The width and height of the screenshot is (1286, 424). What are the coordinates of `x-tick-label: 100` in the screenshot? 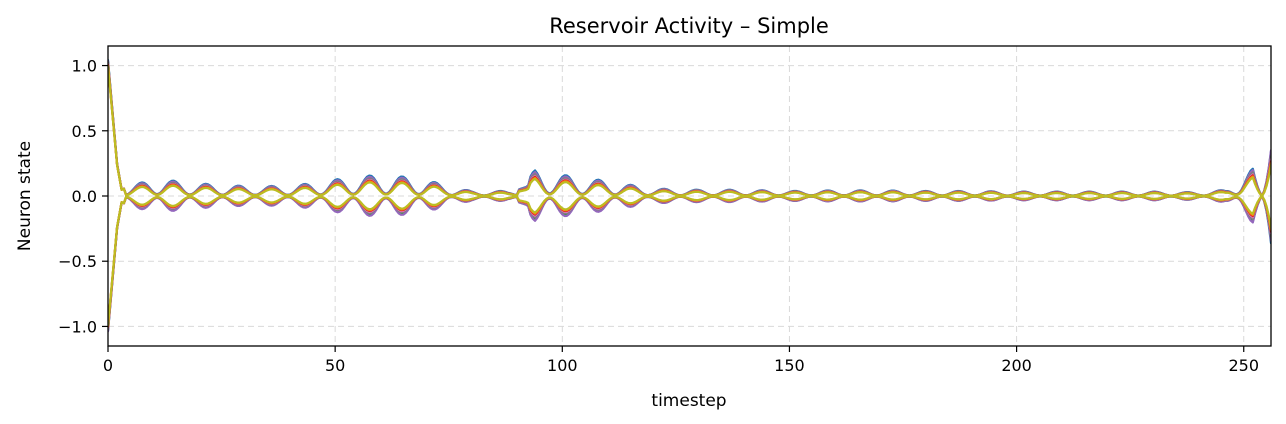 It's located at (562, 365).